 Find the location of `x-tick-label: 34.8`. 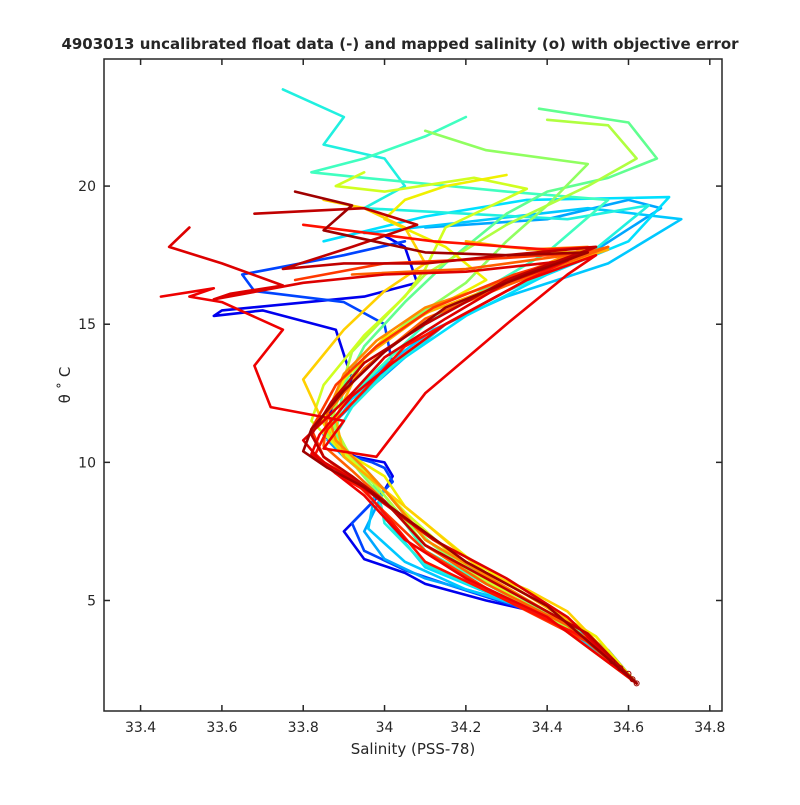

x-tick-label: 34.8 is located at coordinates (709, 728).